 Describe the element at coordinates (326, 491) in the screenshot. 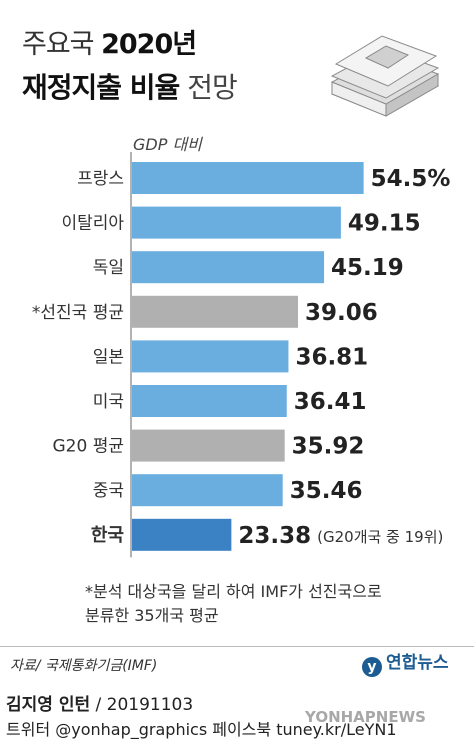

I see `value-label: 35.46` at that location.